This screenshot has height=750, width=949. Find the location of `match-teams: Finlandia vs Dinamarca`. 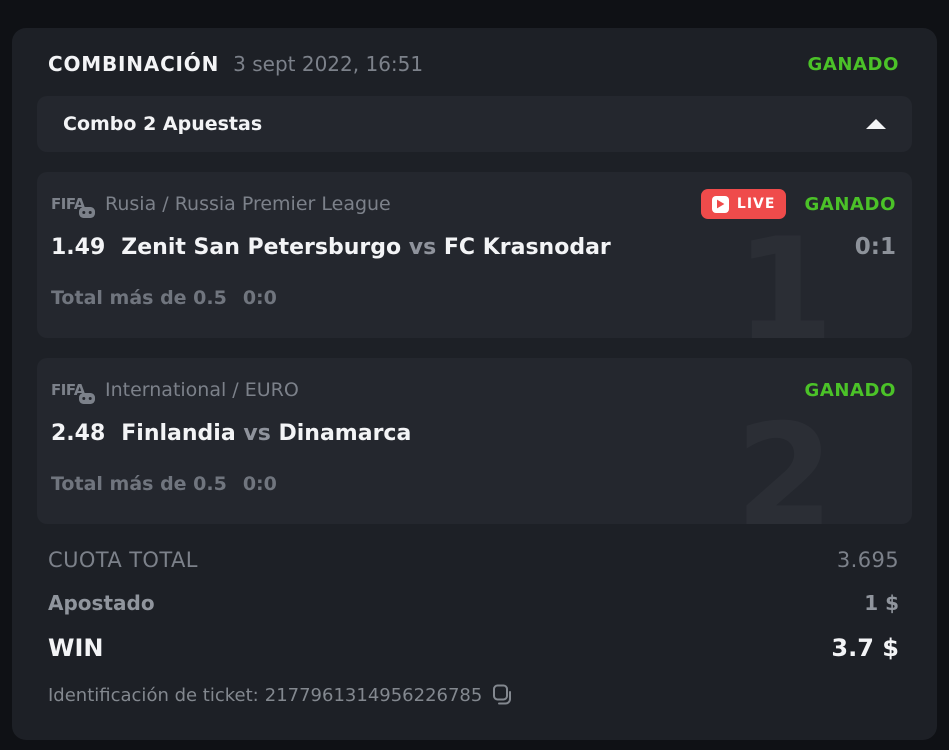

match-teams: Finlandia vs Dinamarca is located at coordinates (266, 433).